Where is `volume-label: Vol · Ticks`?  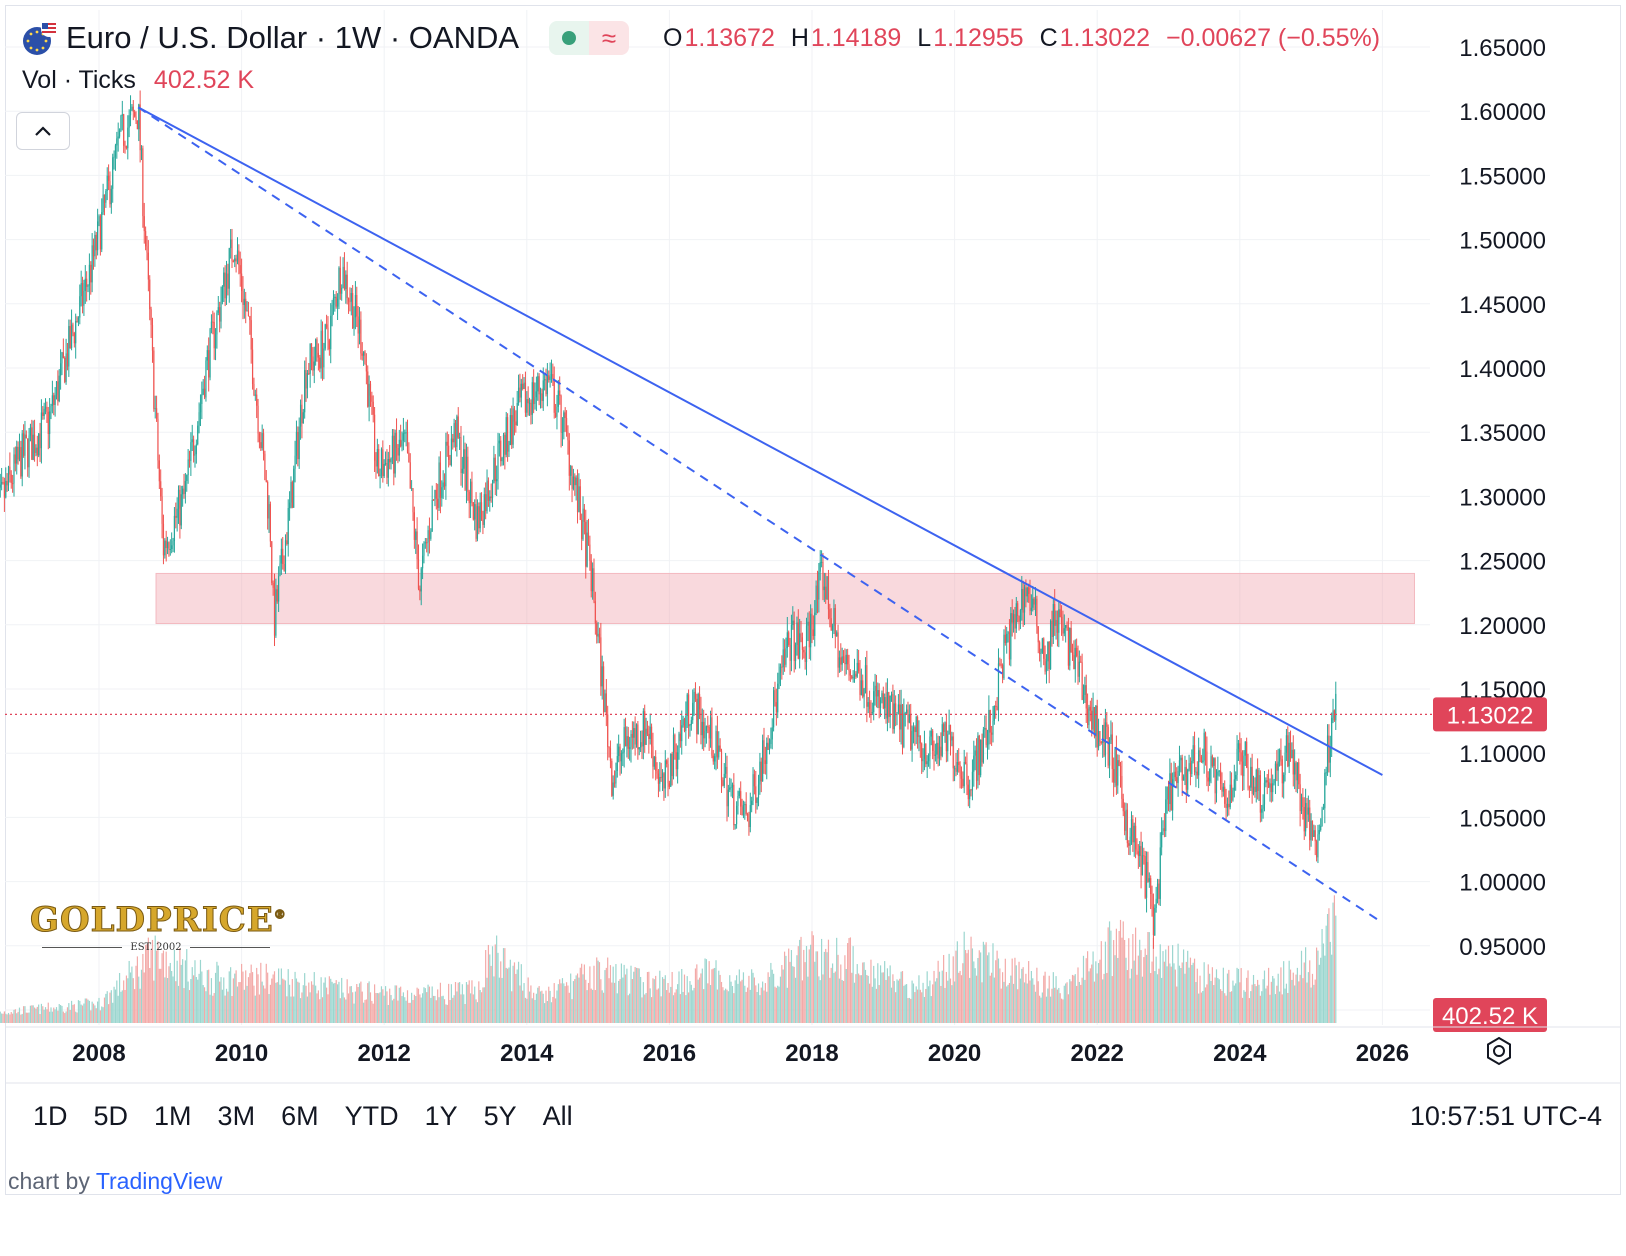
volume-label: Vol · Ticks is located at coordinates (79, 80).